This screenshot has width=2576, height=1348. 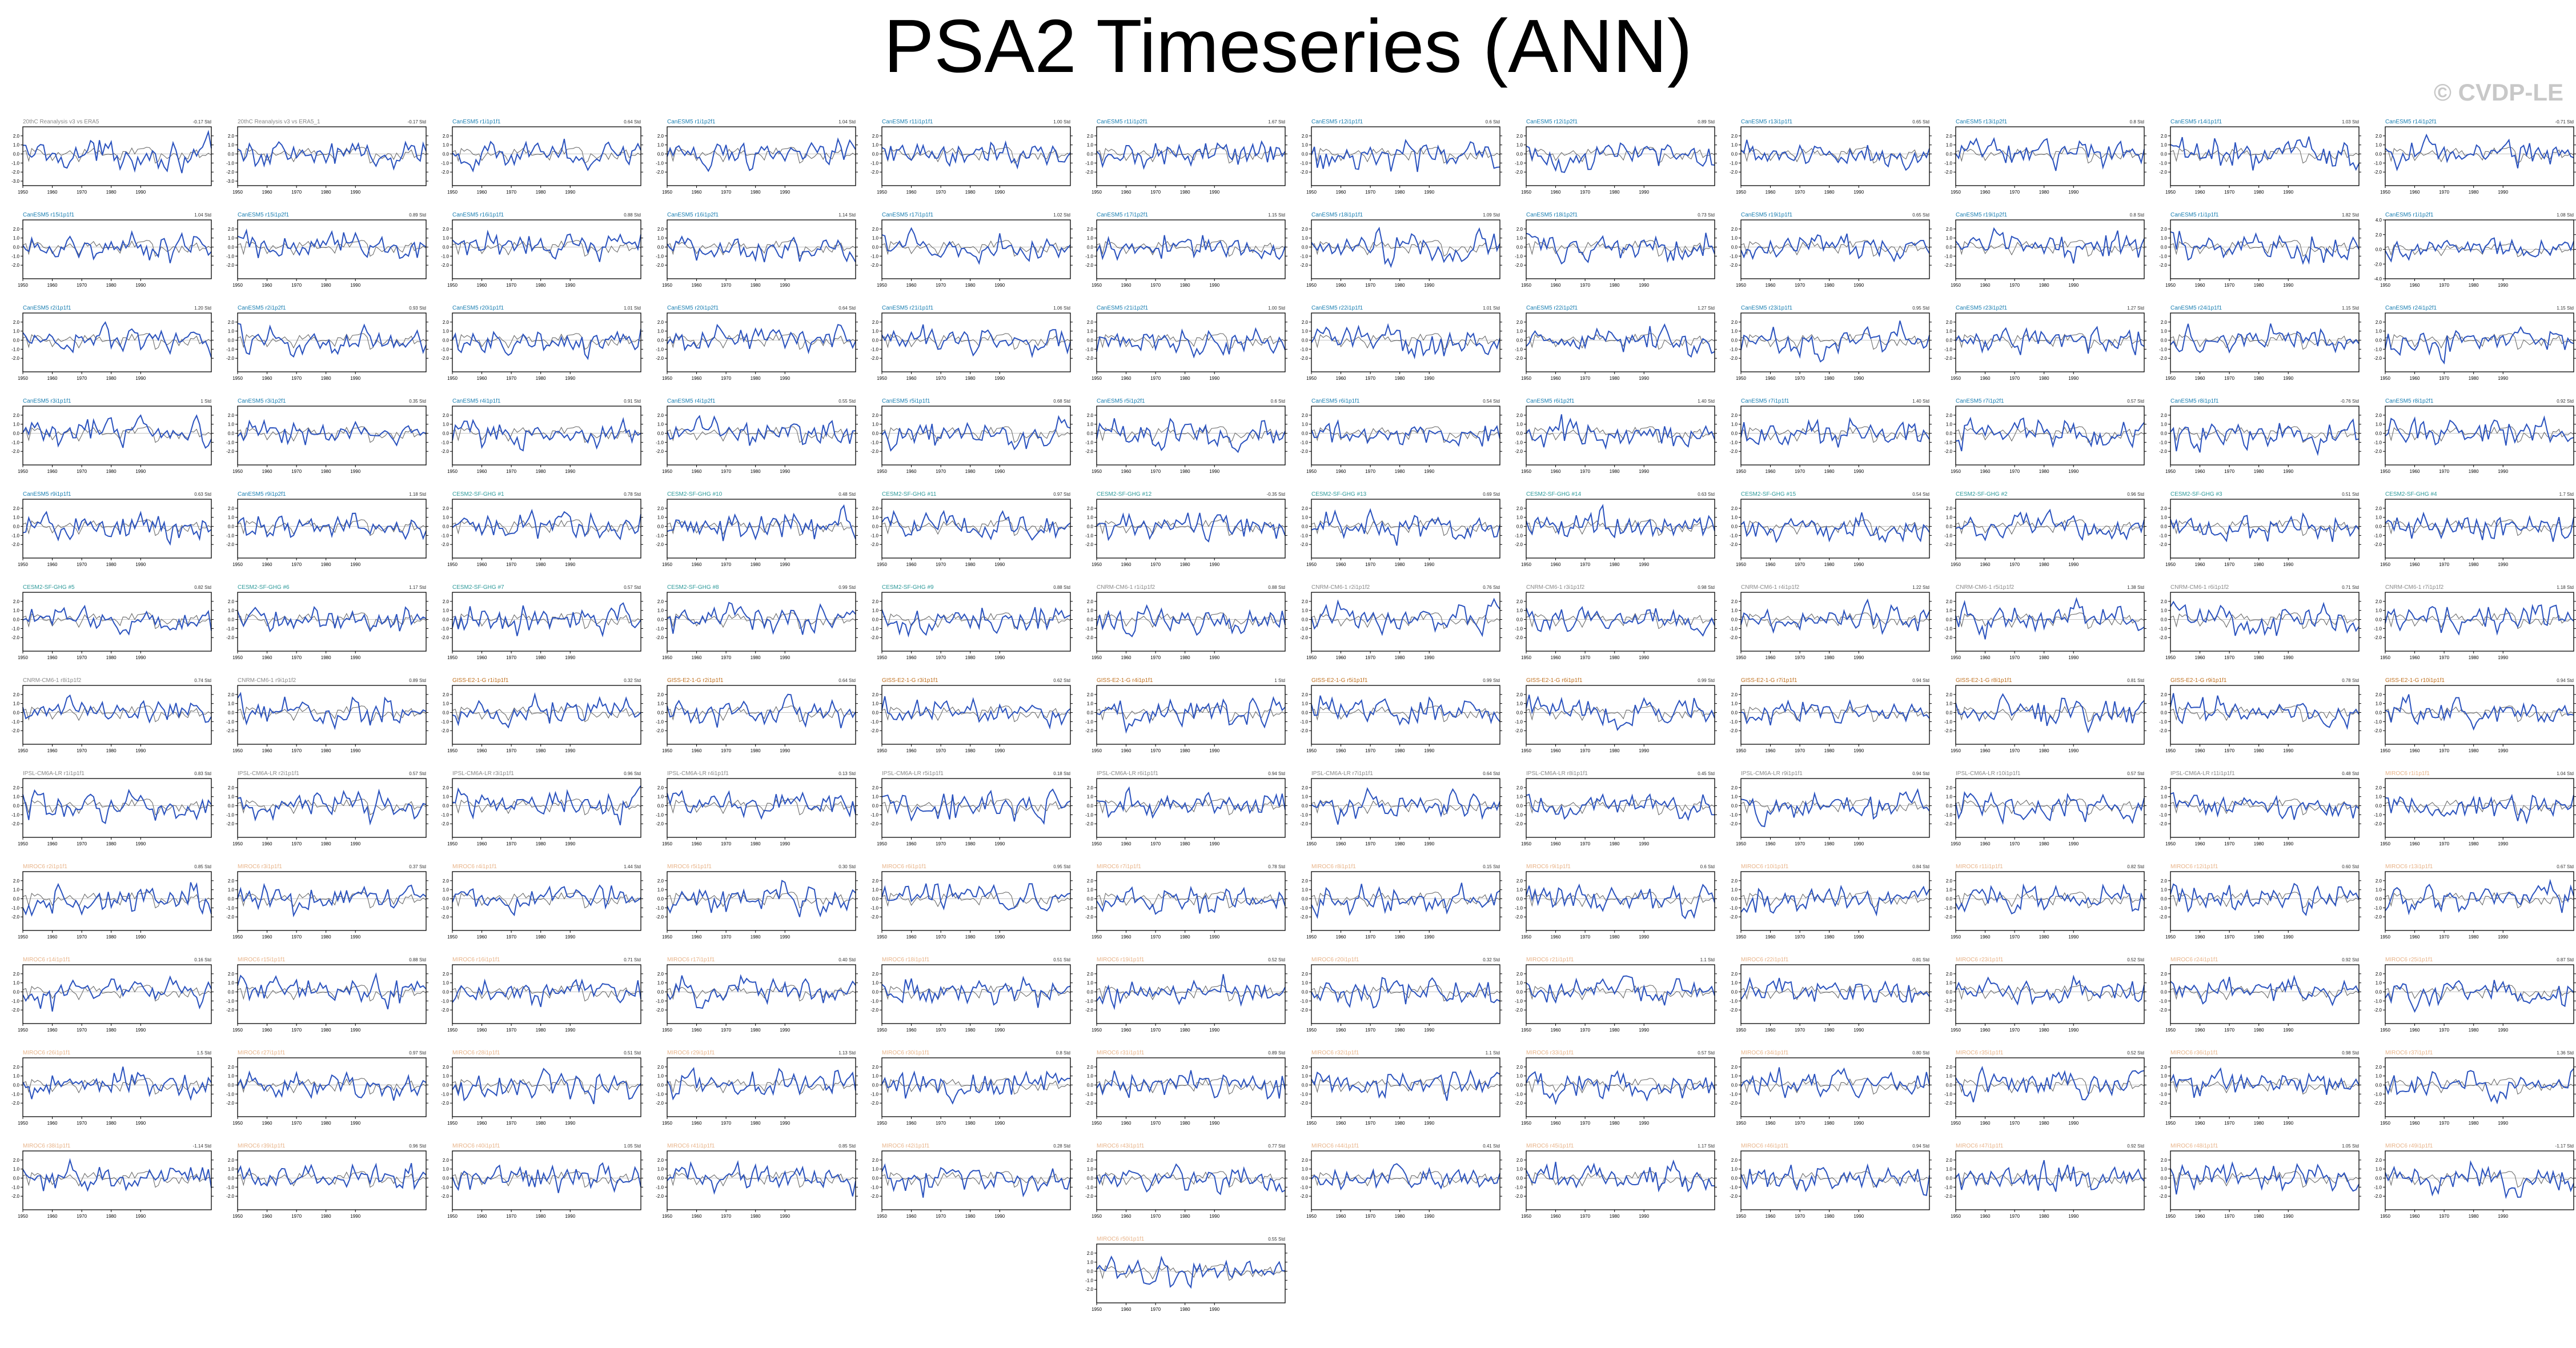 I want to click on panel-note: 1.03 Std, so click(x=2350, y=122).